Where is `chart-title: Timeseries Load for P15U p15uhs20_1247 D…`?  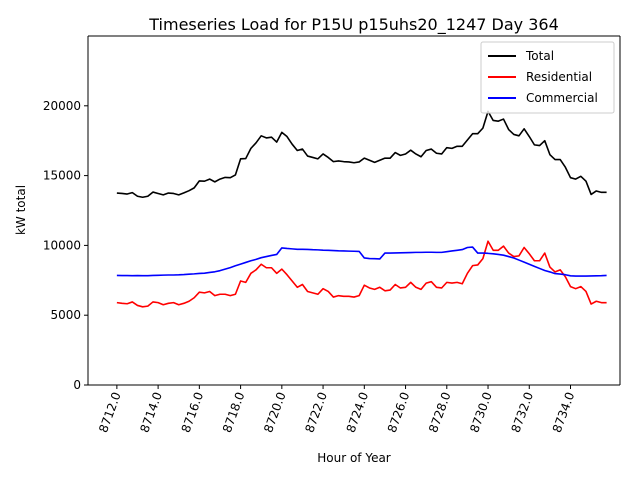
chart-title: Timeseries Load for P15U p15uhs20_1247 D… is located at coordinates (353, 25).